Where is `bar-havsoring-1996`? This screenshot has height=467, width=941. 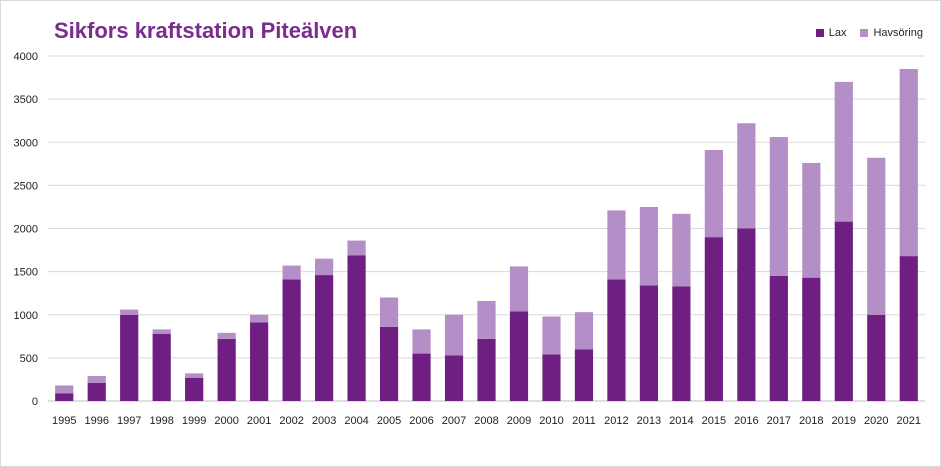 bar-havsoring-1996 is located at coordinates (96, 379).